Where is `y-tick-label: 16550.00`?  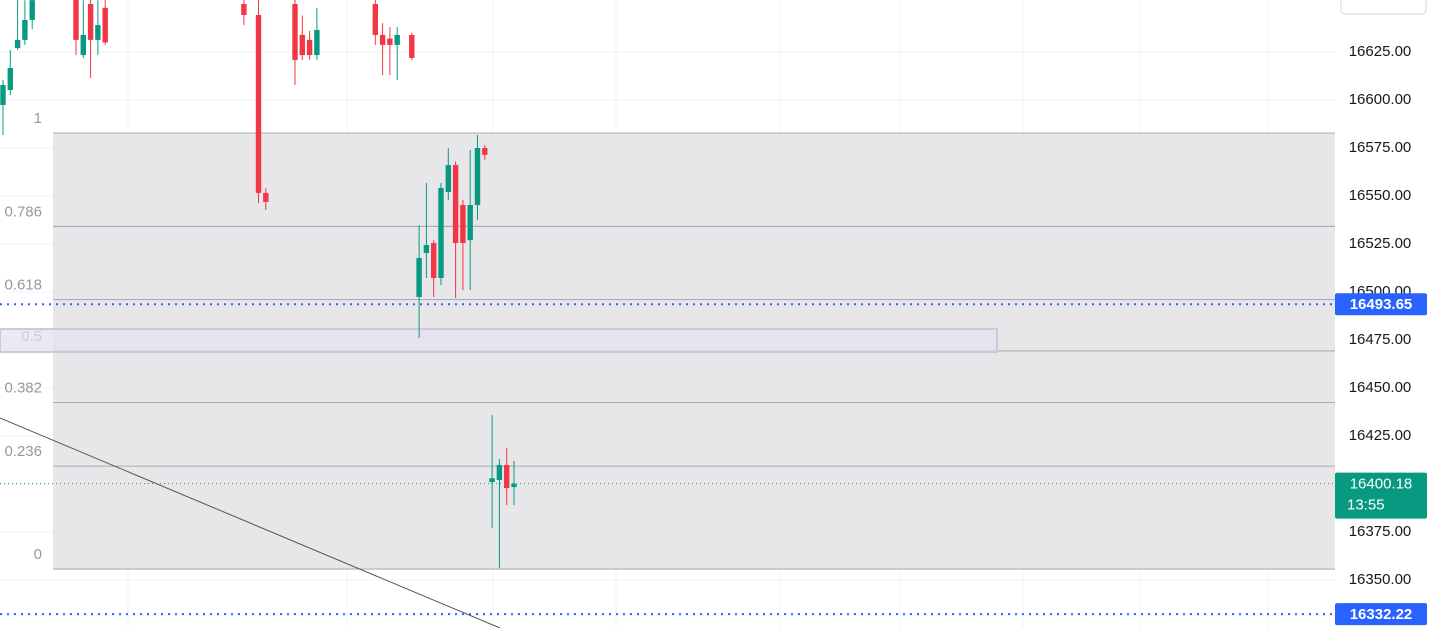 y-tick-label: 16550.00 is located at coordinates (1380, 195).